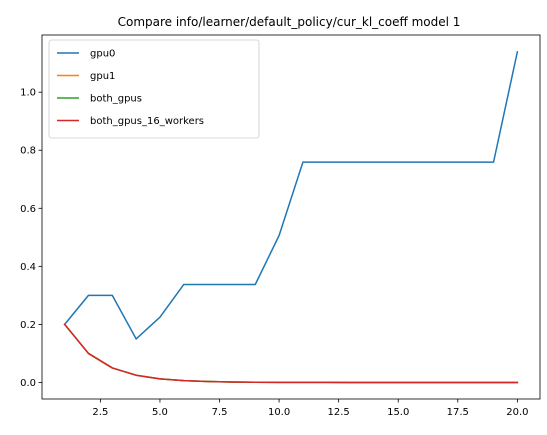 Image resolution: width=547 pixels, height=435 pixels. I want to click on y-tick-label: 0.8, so click(28, 151).